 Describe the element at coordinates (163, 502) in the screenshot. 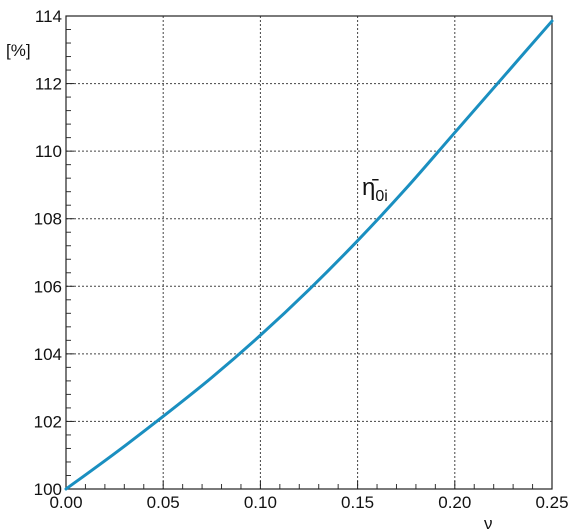

I see `x-tick-label: 0.05` at that location.